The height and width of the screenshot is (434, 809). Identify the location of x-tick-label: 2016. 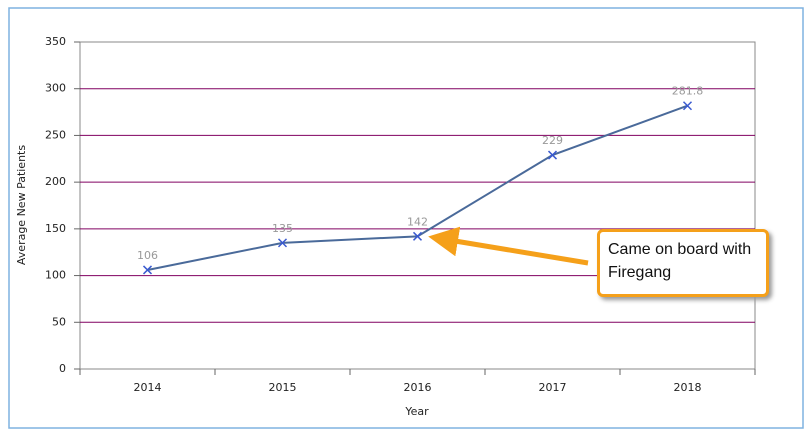
(418, 387).